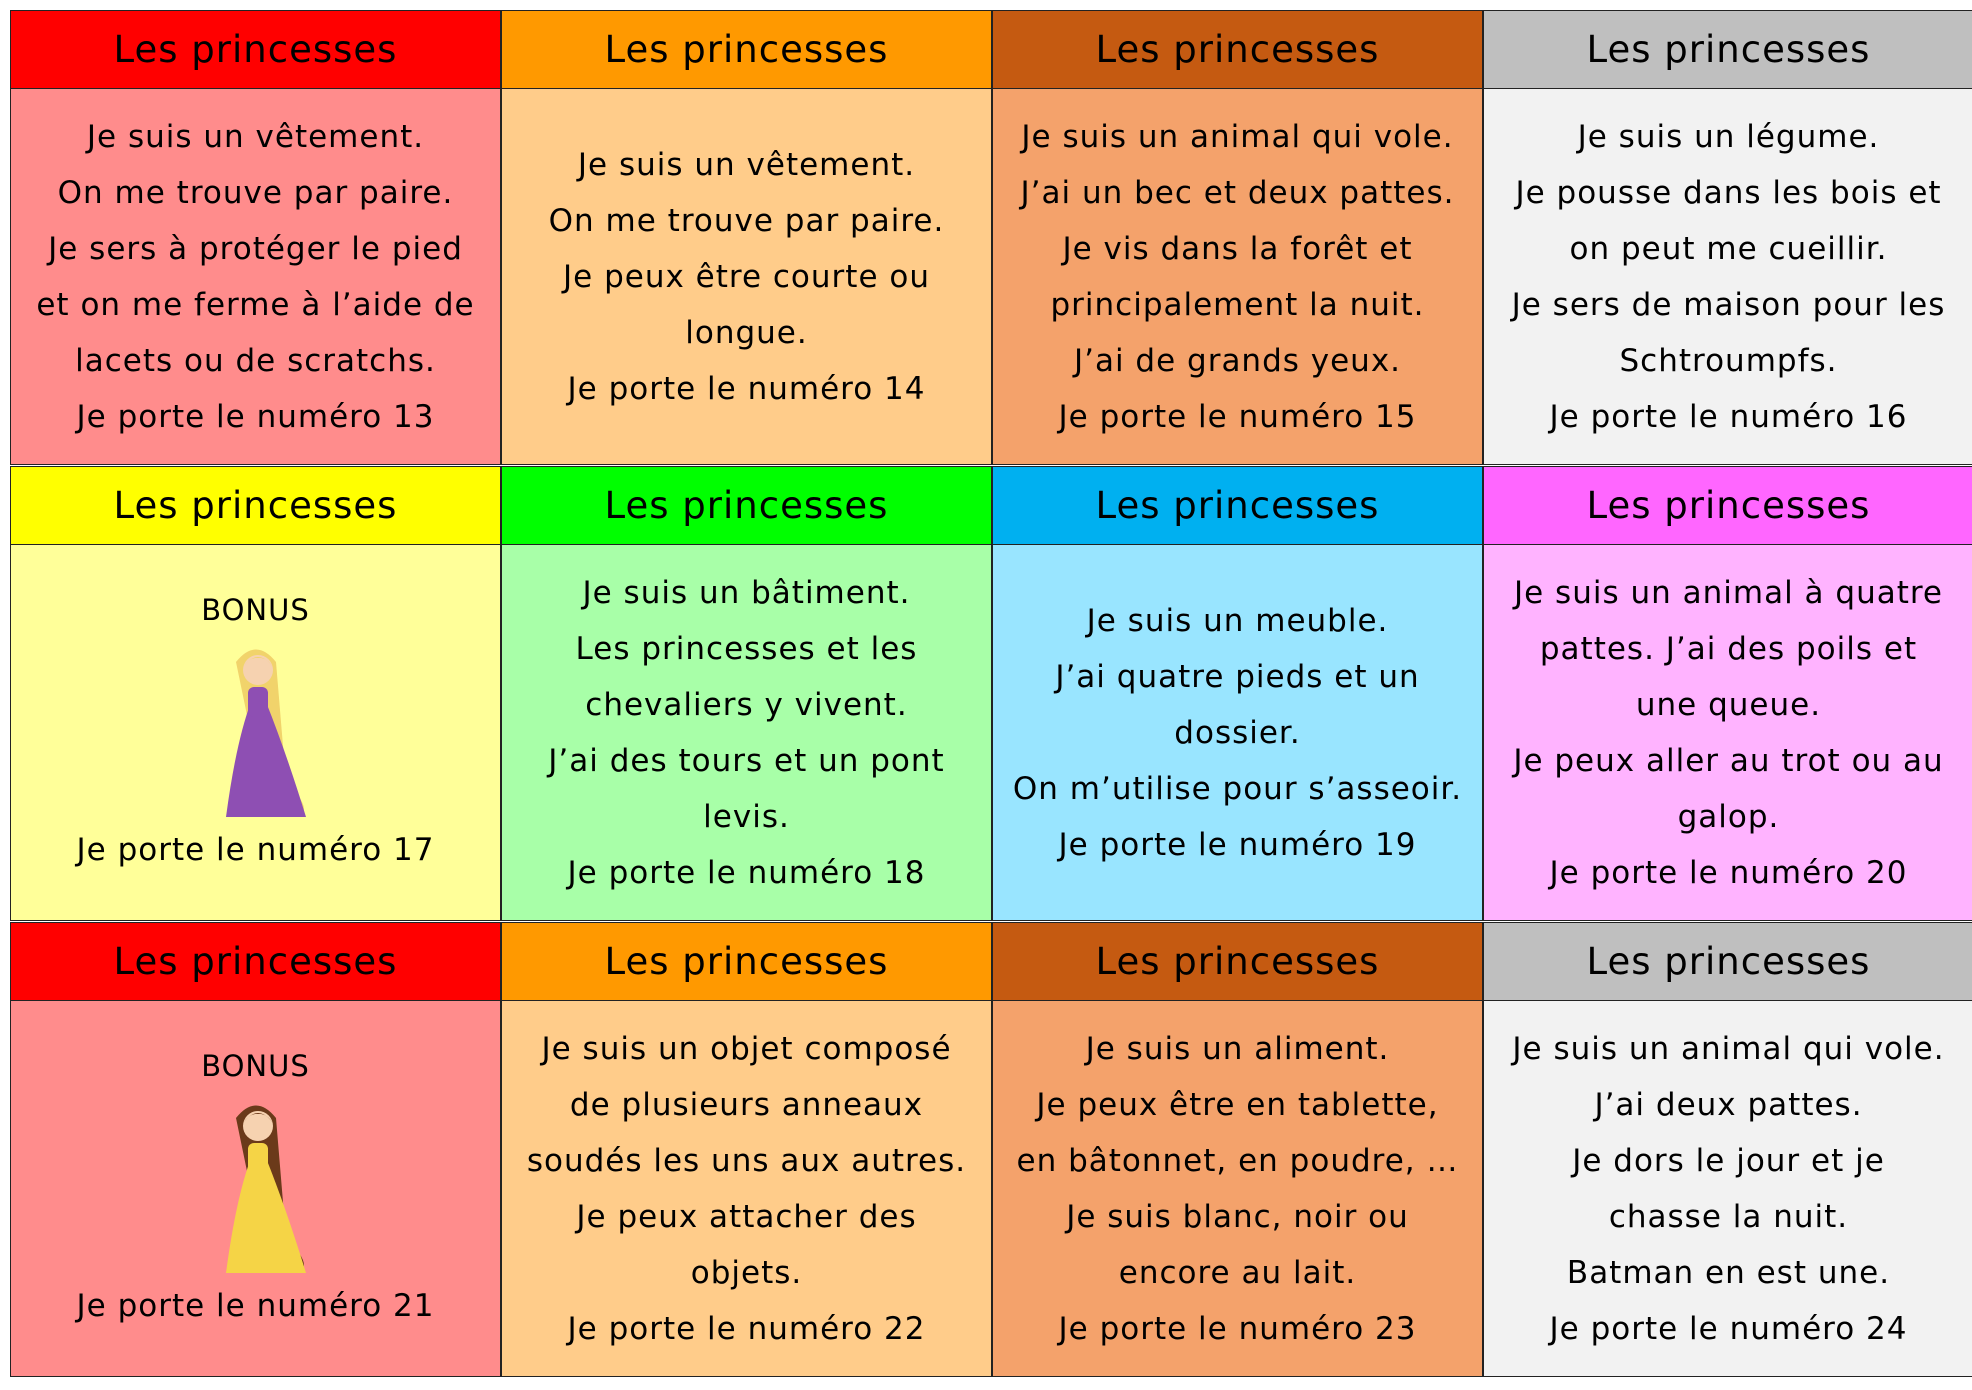 Image resolution: width=1972 pixels, height=1390 pixels. Describe the element at coordinates (746, 705) in the screenshot. I see `clue-line: chevaliers y vivent.` at that location.